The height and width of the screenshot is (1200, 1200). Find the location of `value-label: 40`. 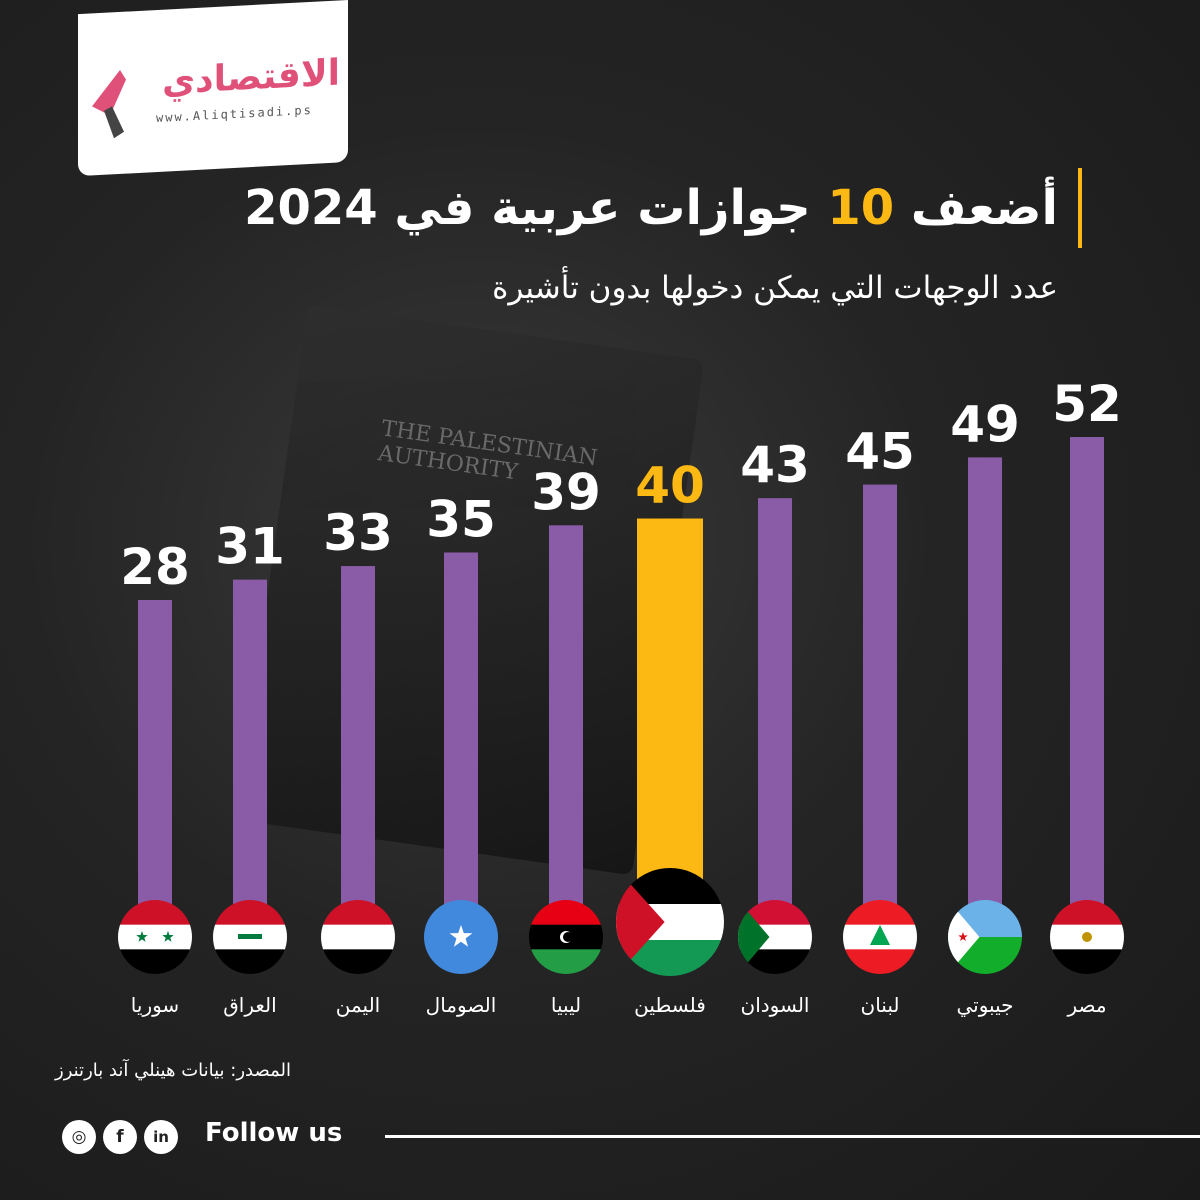

value-label: 40 is located at coordinates (670, 486).